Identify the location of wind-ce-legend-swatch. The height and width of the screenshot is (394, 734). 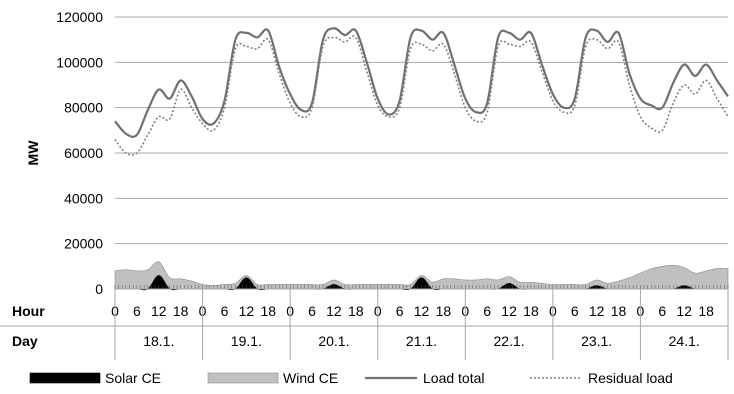
(243, 378).